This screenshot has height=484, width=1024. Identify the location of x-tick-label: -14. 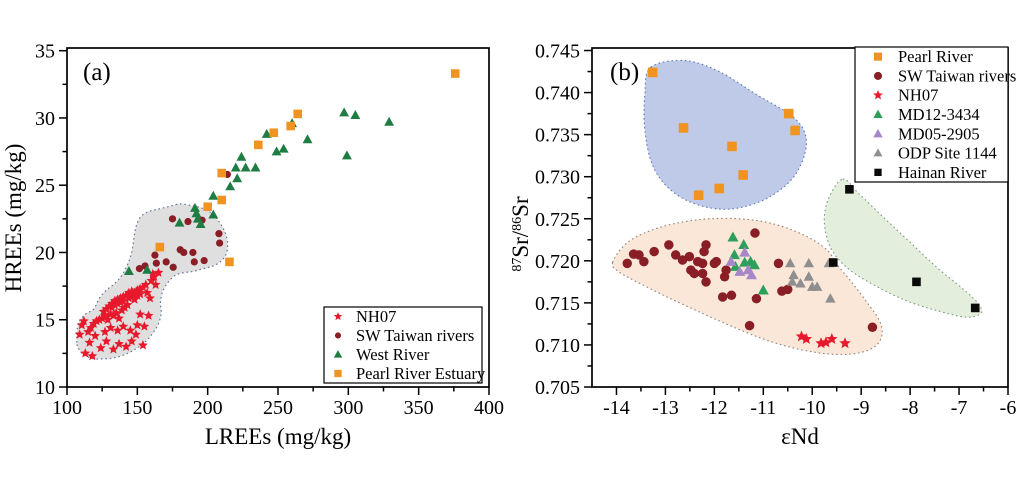
(616, 408).